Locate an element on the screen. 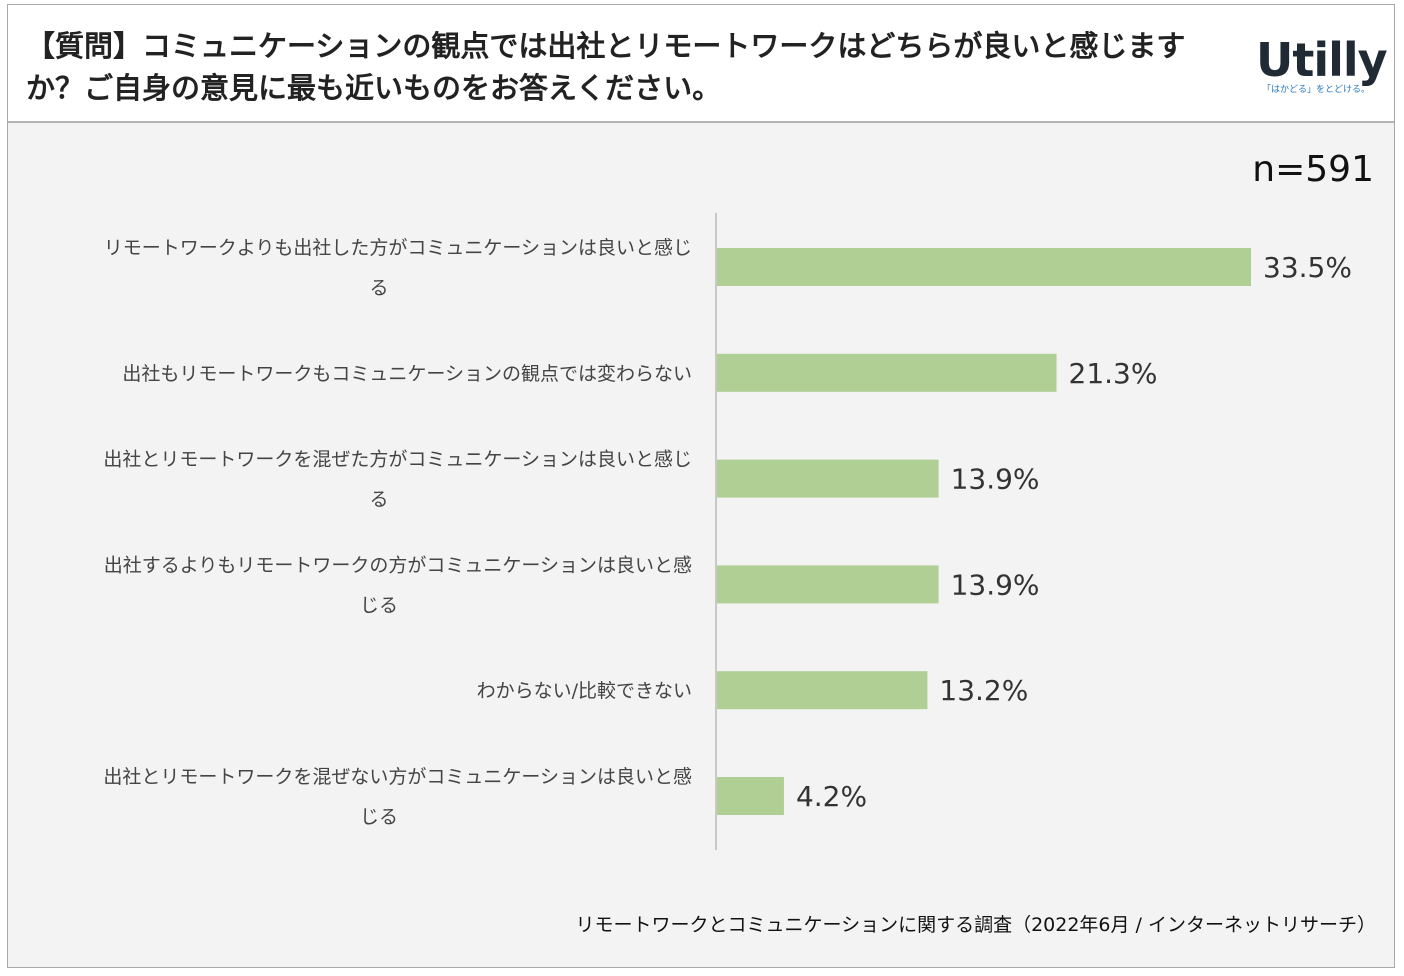 Image resolution: width=1404 pixels, height=976 pixels. value-label-1: 33.5% is located at coordinates (1307, 267).